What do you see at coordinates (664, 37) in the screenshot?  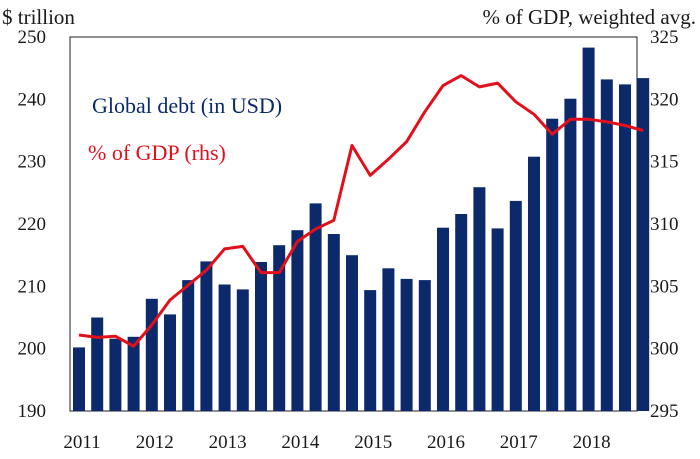 I see `right-tick-label: 325` at bounding box center [664, 37].